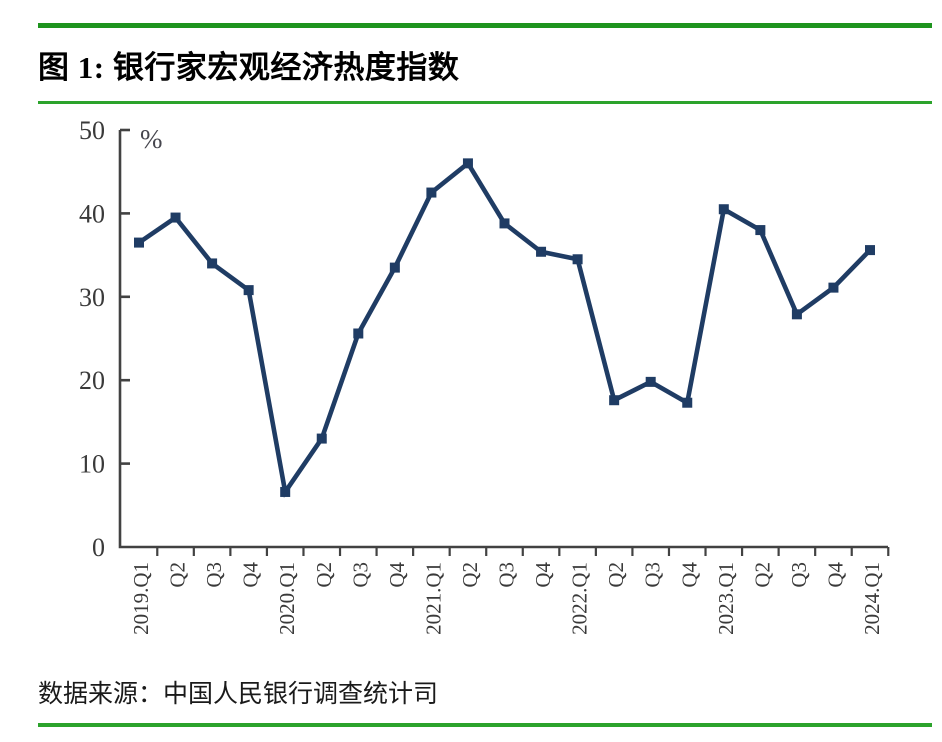  Describe the element at coordinates (92, 130) in the screenshot. I see `y-axis-tick-label: 50` at that location.